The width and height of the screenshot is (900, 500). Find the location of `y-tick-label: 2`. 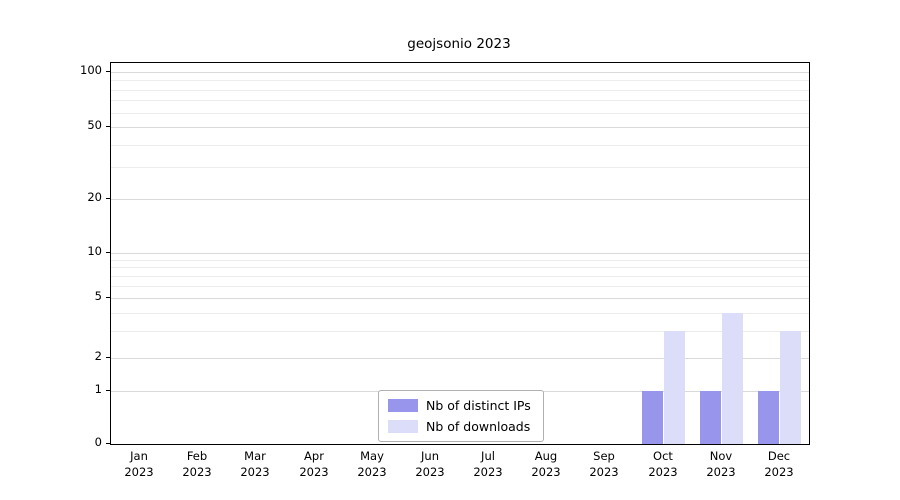

y-tick-label: 2 is located at coordinates (98, 356).